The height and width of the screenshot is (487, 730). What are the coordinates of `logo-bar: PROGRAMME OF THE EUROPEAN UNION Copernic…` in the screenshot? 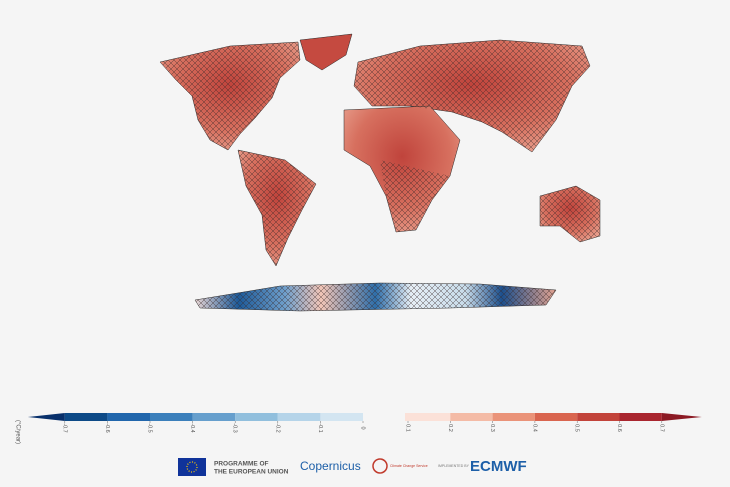 It's located at (352, 467).